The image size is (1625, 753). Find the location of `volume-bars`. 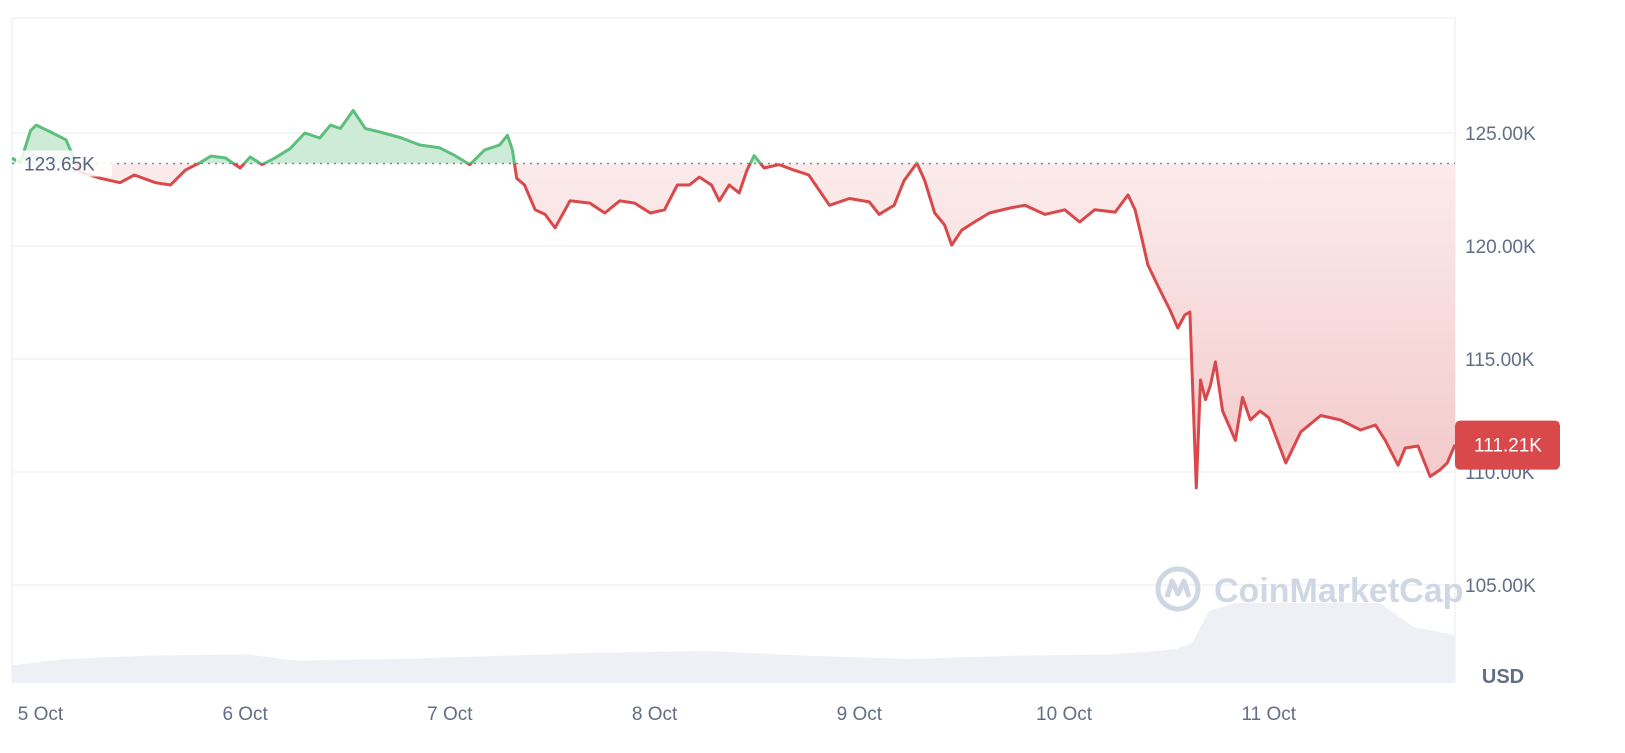

volume-bars is located at coordinates (733, 643).